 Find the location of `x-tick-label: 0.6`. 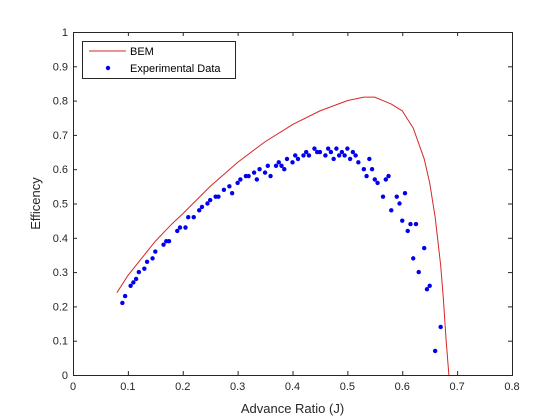

x-tick-label: 0.6 is located at coordinates (402, 387).